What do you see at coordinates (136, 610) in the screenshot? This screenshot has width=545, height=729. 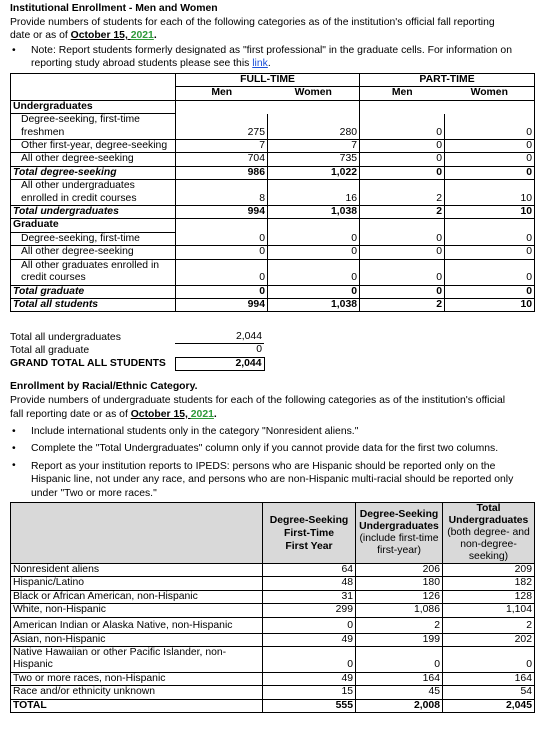 I see `race-row-label: White, non-Hispanic` at bounding box center [136, 610].